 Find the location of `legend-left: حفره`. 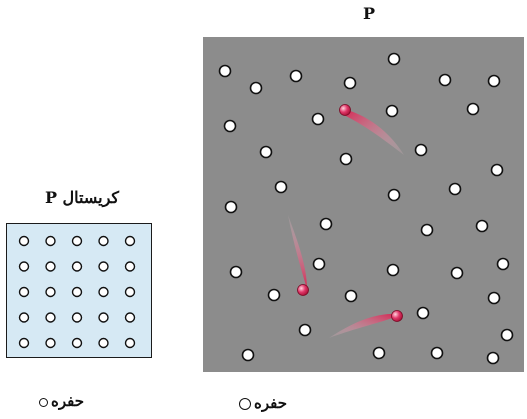

legend-left: حفره is located at coordinates (60, 401).